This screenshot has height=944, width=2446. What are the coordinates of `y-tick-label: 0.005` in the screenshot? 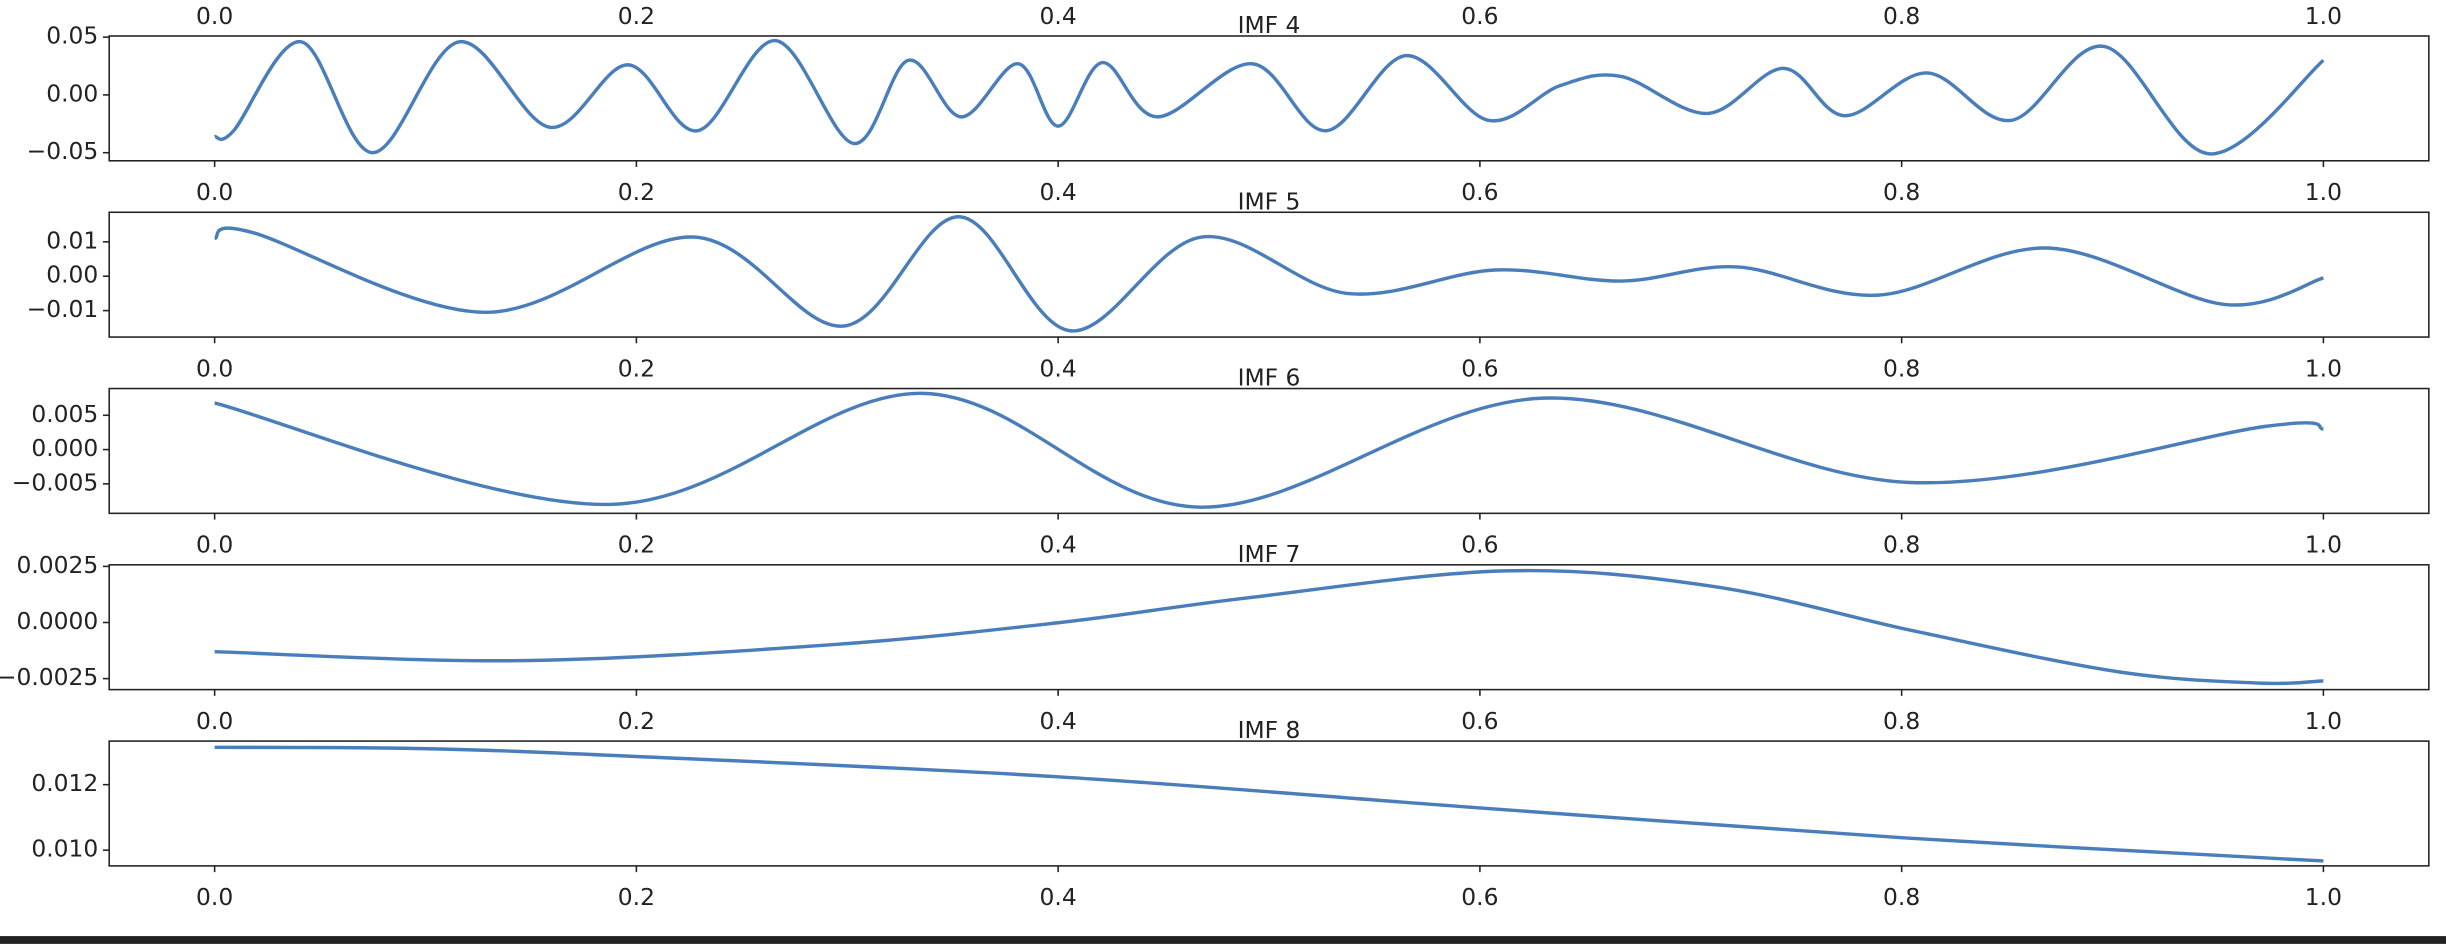 It's located at (64, 414).